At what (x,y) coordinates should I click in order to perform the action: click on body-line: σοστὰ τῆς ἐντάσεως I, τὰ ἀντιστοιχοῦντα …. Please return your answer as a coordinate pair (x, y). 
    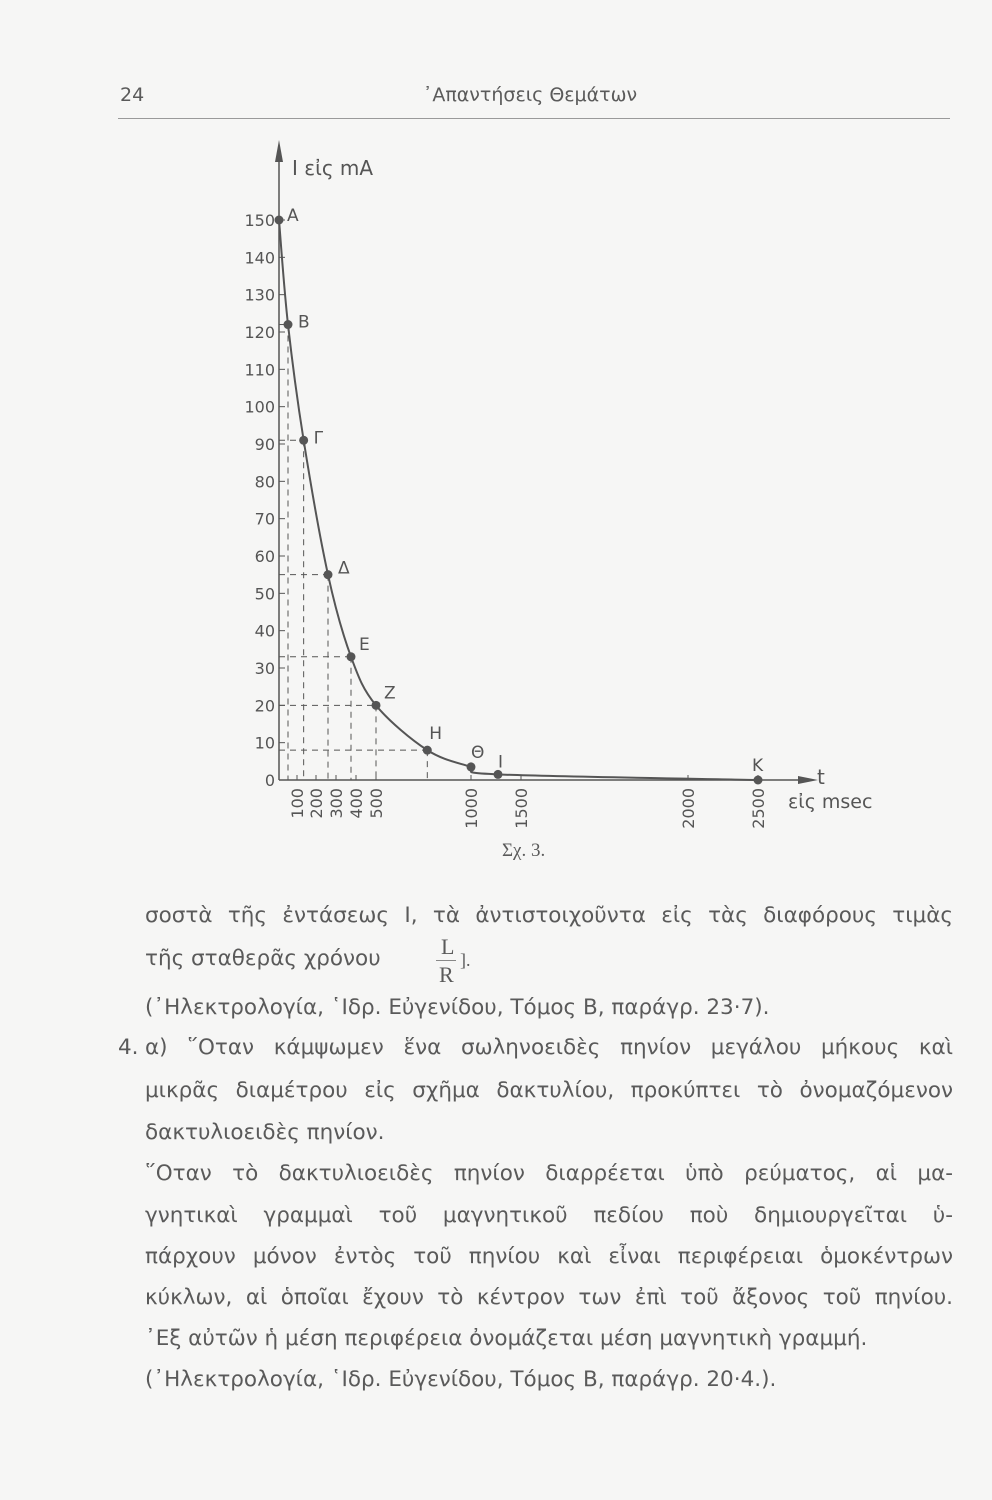
    Looking at the image, I should click on (549, 915).